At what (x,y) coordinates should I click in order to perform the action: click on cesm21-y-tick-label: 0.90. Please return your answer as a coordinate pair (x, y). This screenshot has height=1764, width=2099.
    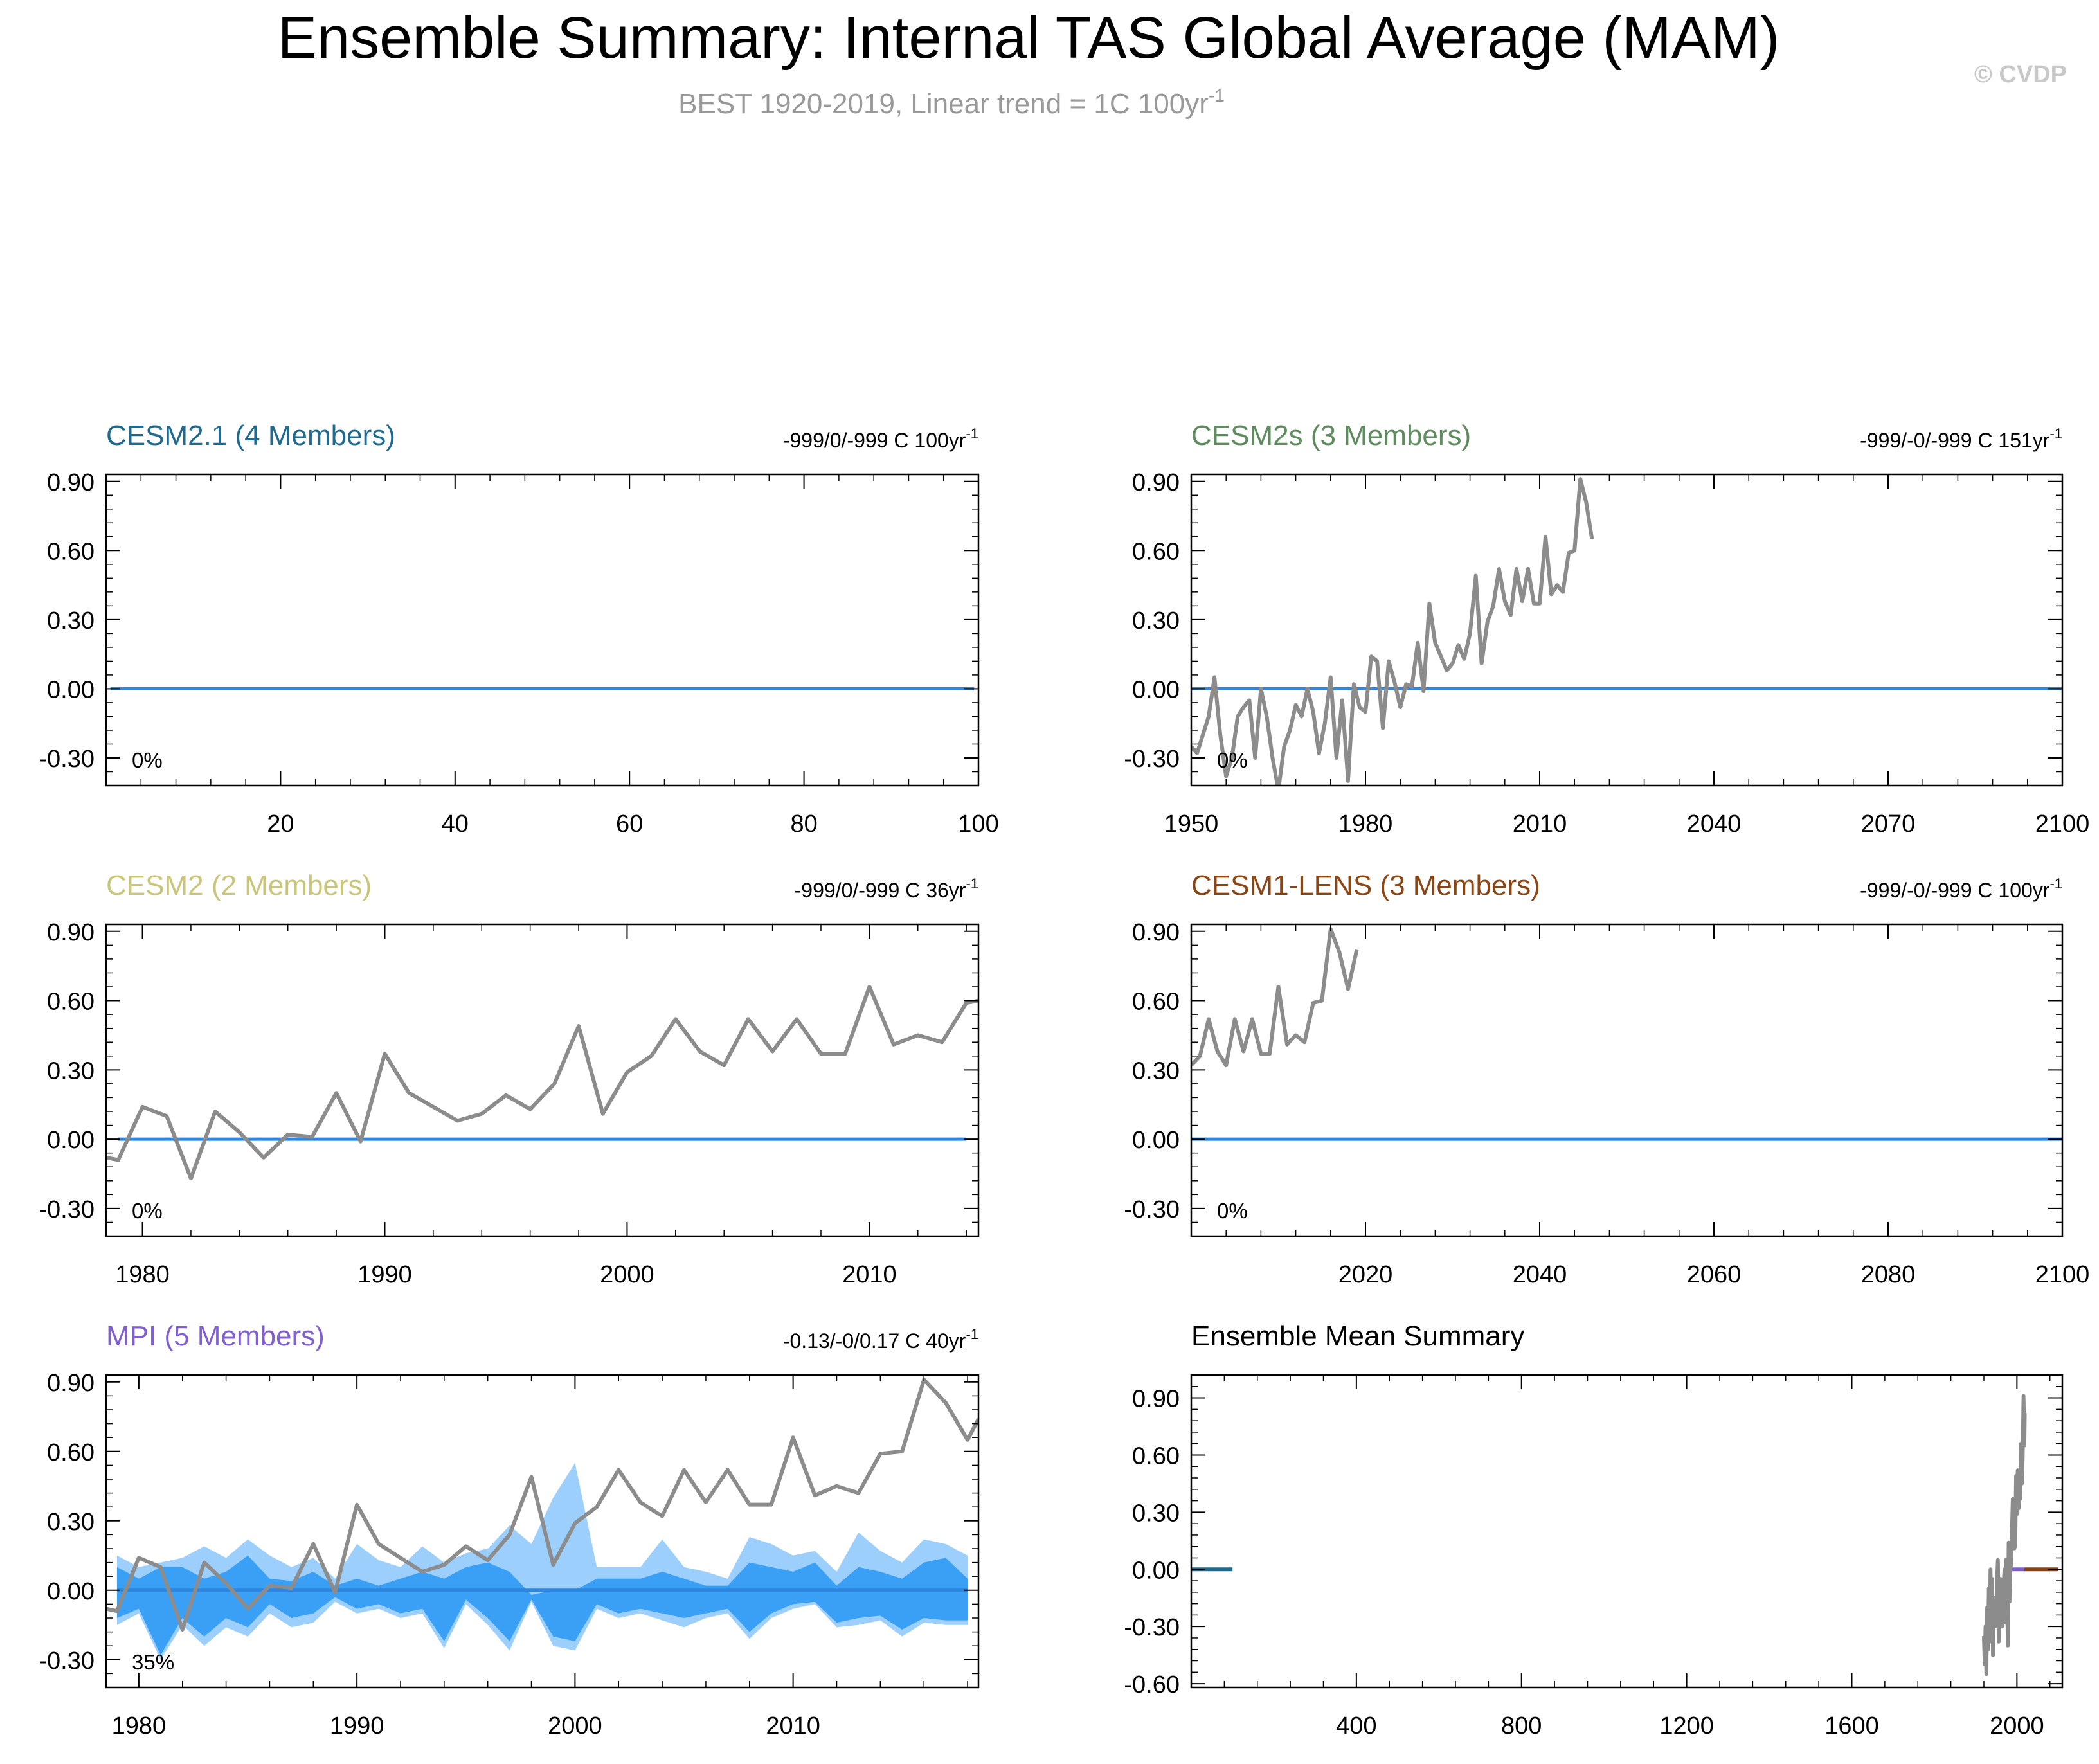
    Looking at the image, I should click on (71, 482).